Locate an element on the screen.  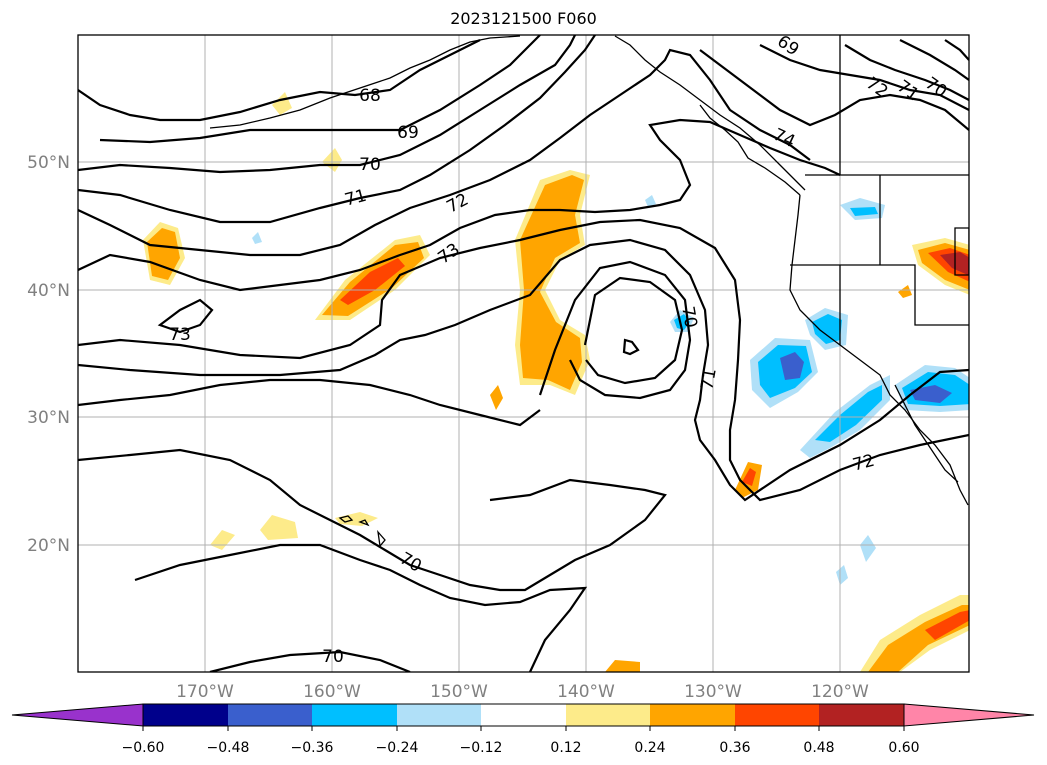
contour-label: 71 is located at coordinates (708, 379).